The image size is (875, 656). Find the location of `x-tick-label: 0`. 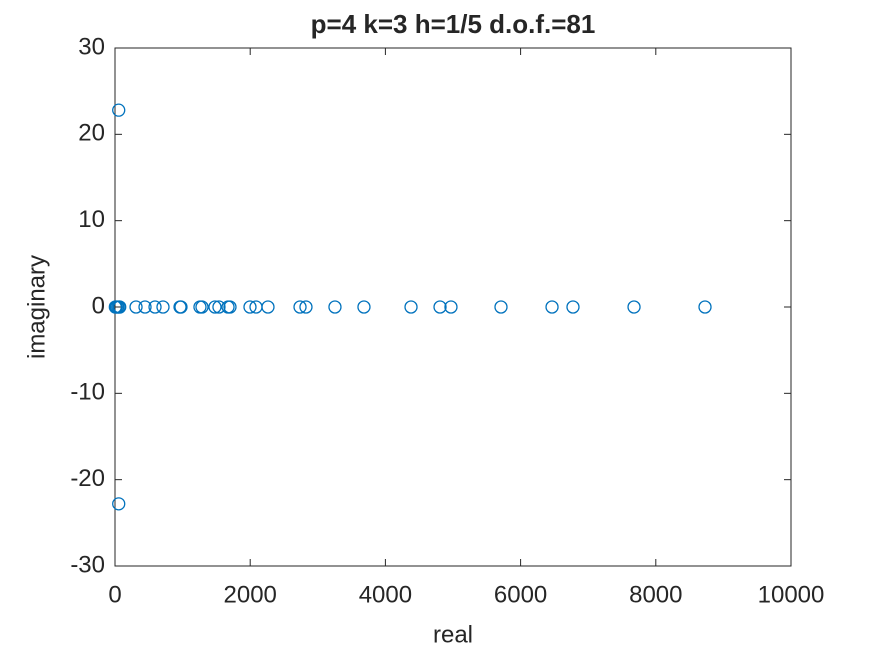

x-tick-label: 0 is located at coordinates (114, 594).